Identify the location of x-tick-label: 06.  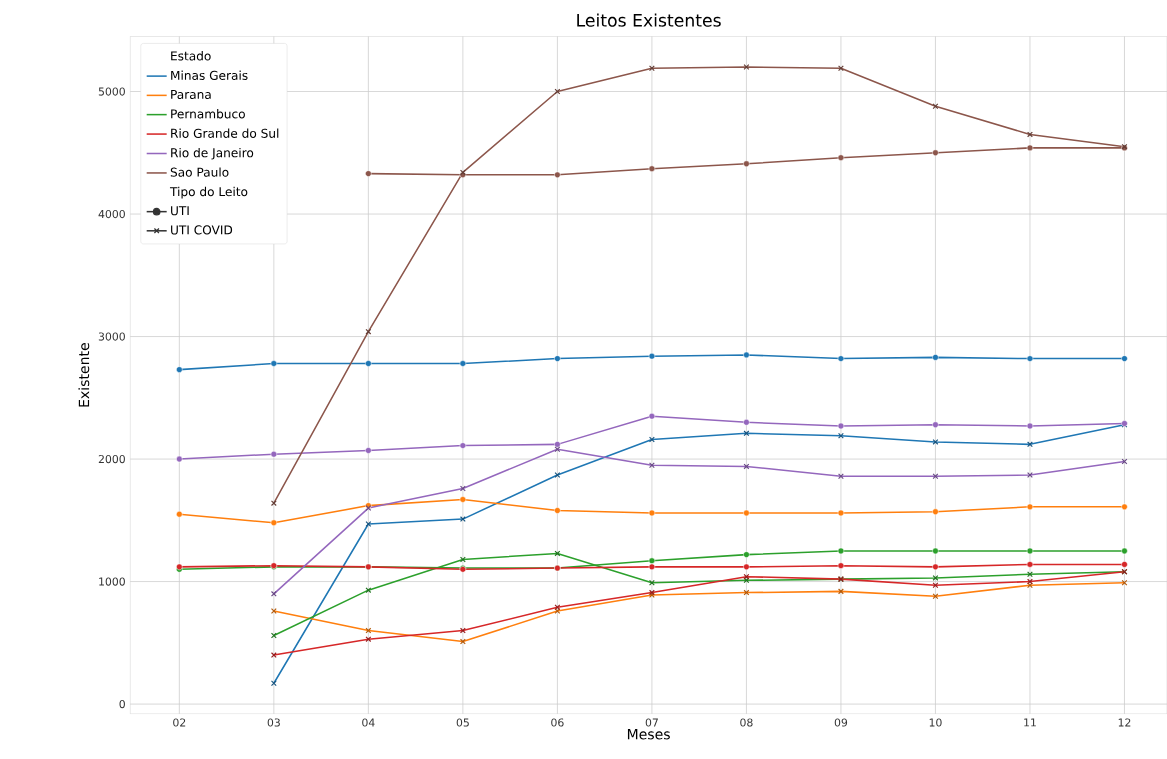
(557, 722).